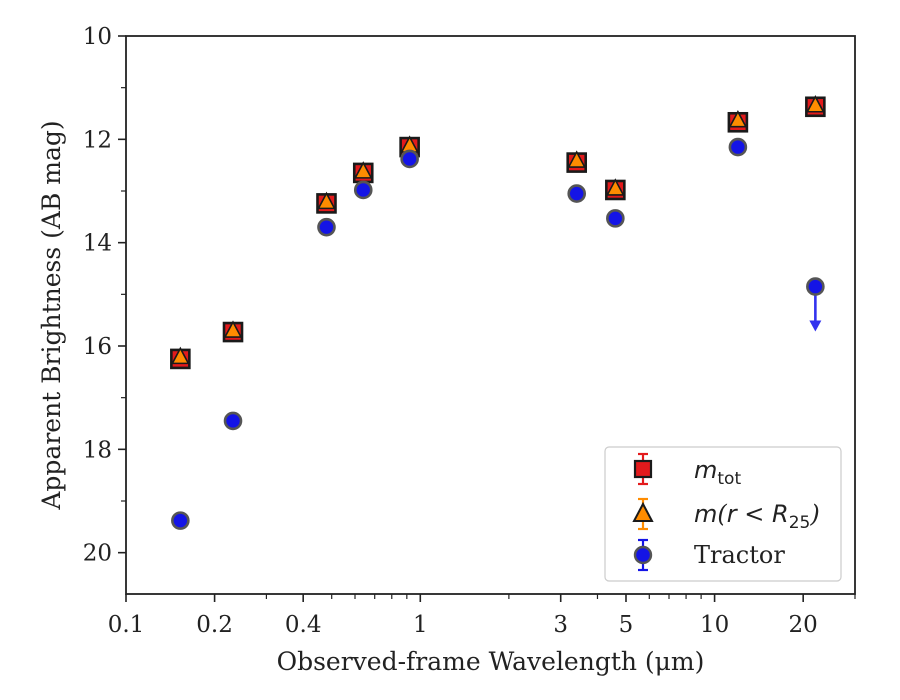  Describe the element at coordinates (51, 315) in the screenshot. I see `y-axis-title: Apparent Brightness (AB mag)` at that location.